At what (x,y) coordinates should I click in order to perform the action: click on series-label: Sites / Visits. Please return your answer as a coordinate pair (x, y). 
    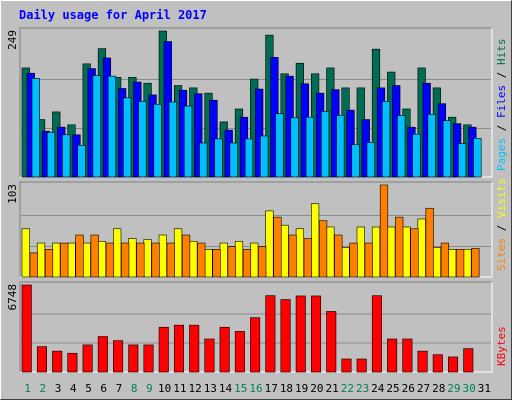
    Looking at the image, I should click on (501, 224).